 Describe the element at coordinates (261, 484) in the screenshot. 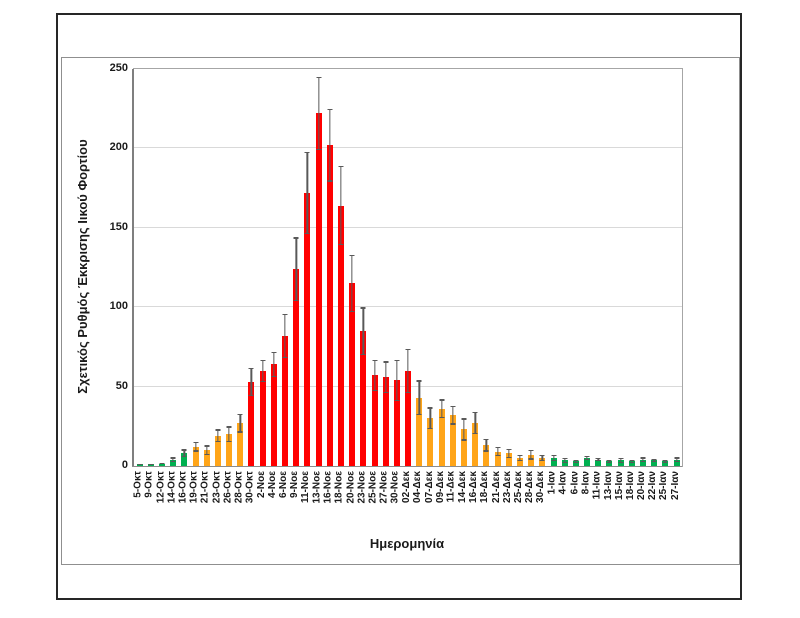

I see `x-tick-label: 2-Νοε` at that location.